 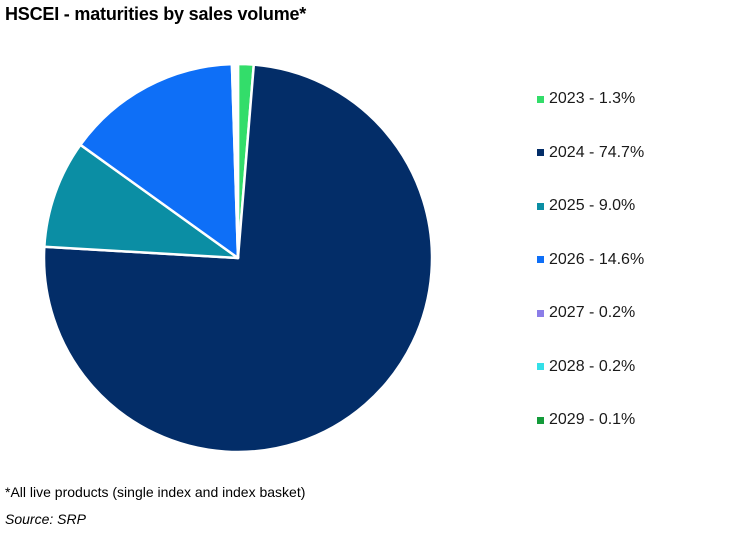 What do you see at coordinates (237, 161) in the screenshot?
I see `pie-slice-2029` at bounding box center [237, 161].